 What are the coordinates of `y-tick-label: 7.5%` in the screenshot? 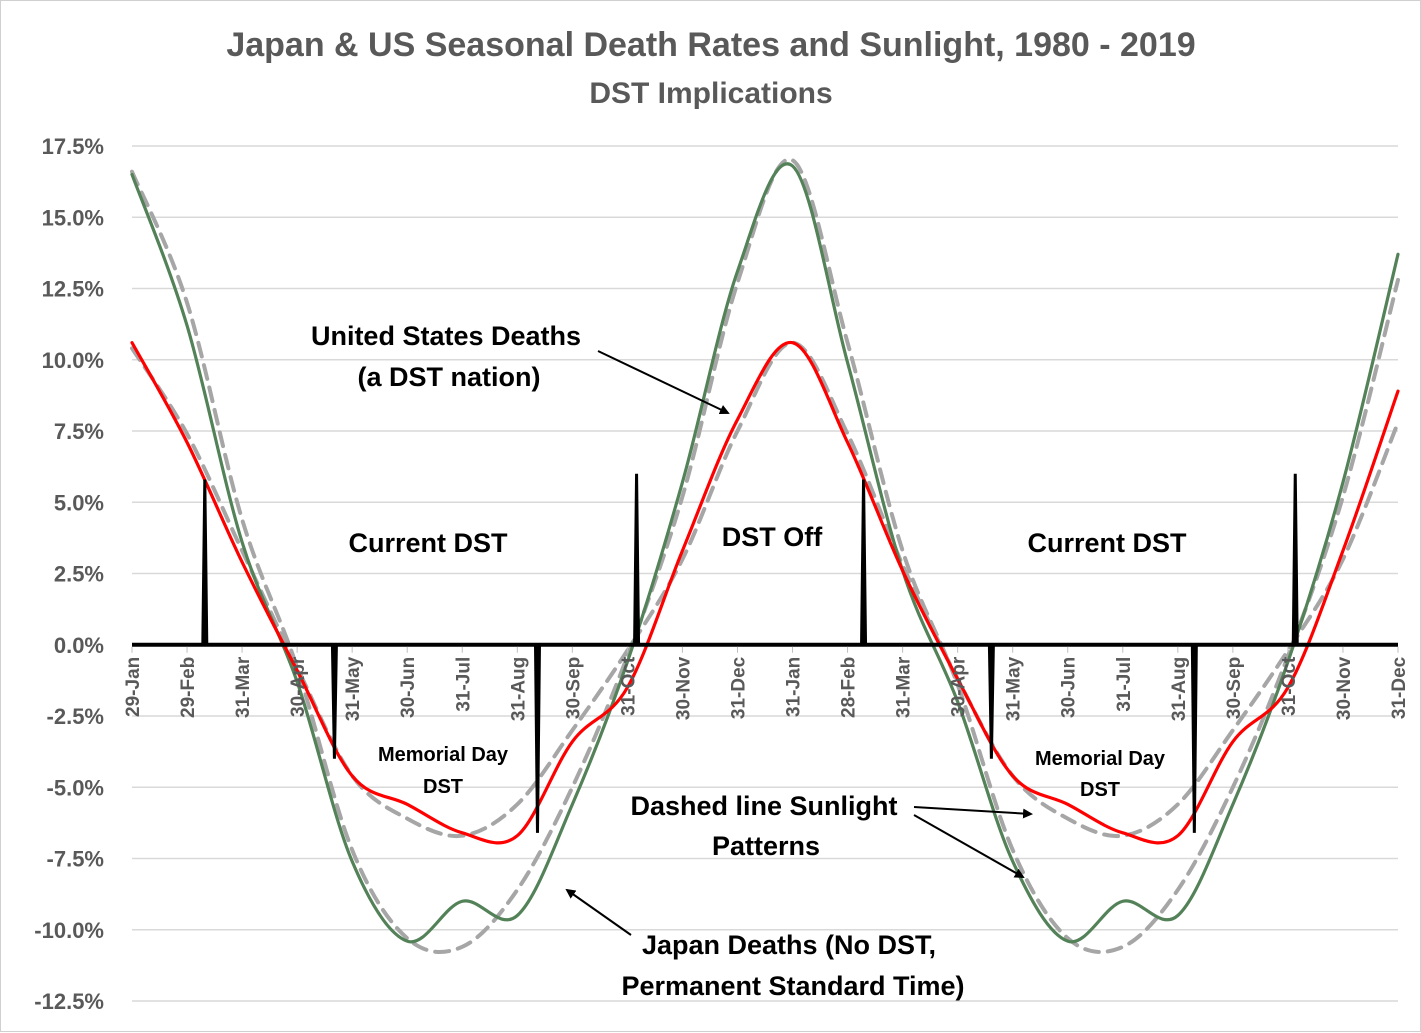 It's located at (79, 431).